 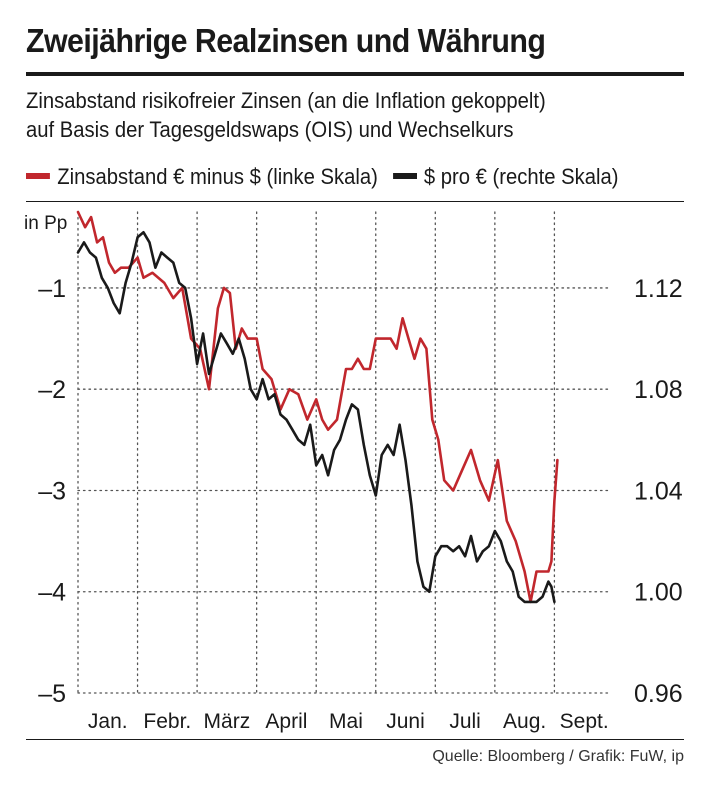 What do you see at coordinates (404, 176) in the screenshot?
I see `legend-swatch-black` at bounding box center [404, 176].